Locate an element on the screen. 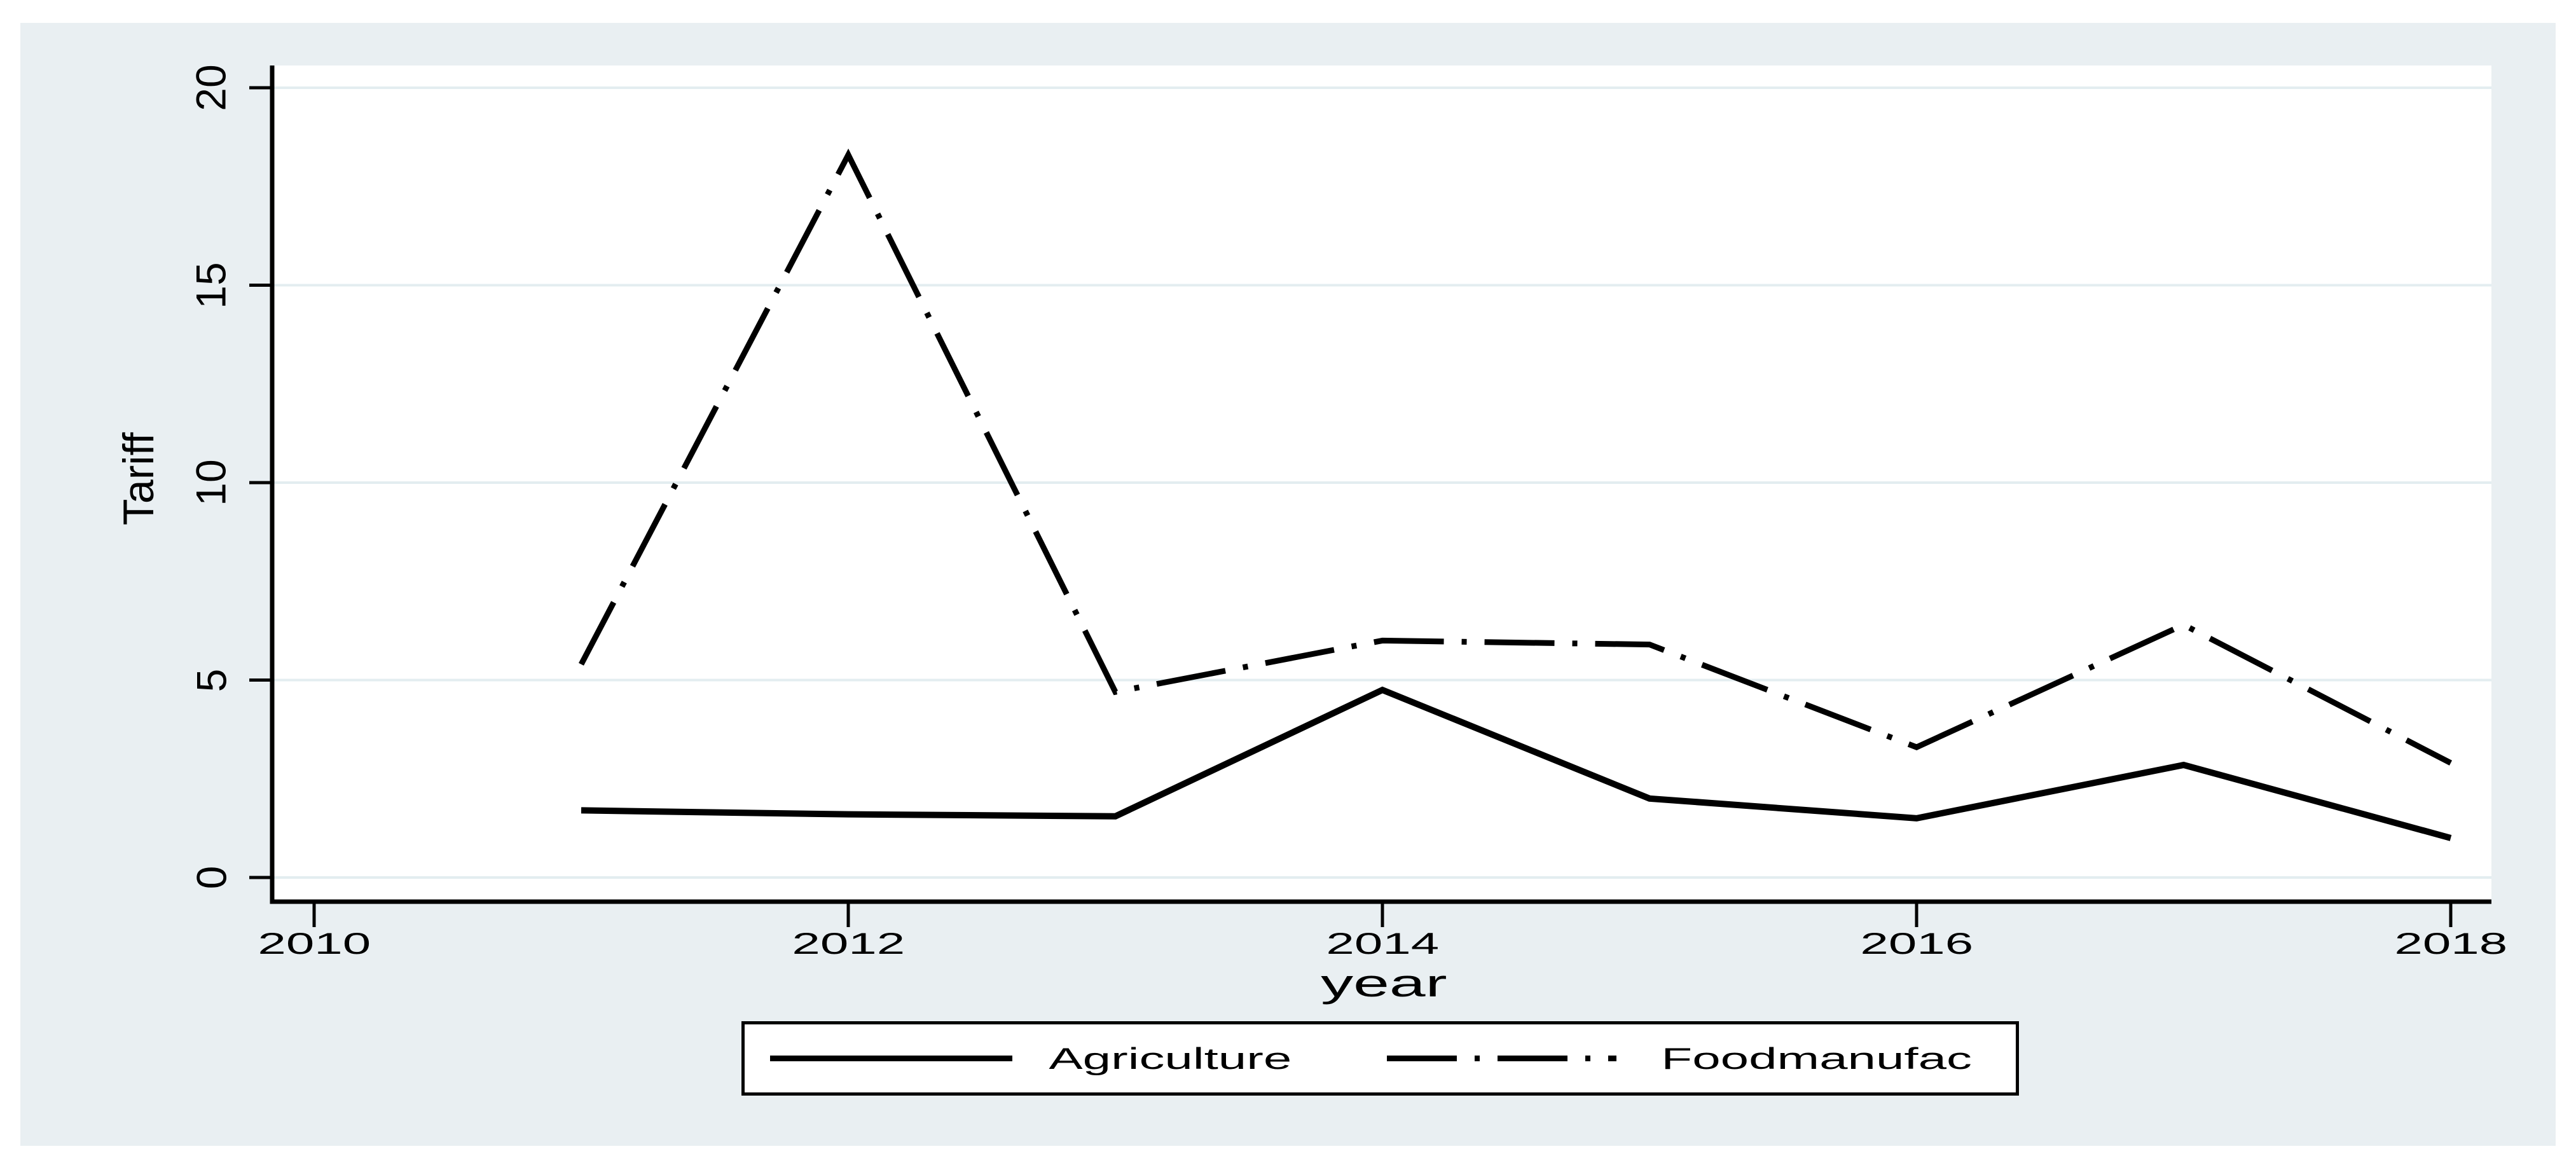 The height and width of the screenshot is (1170, 2576). y-tick-text: 0 is located at coordinates (211, 878).